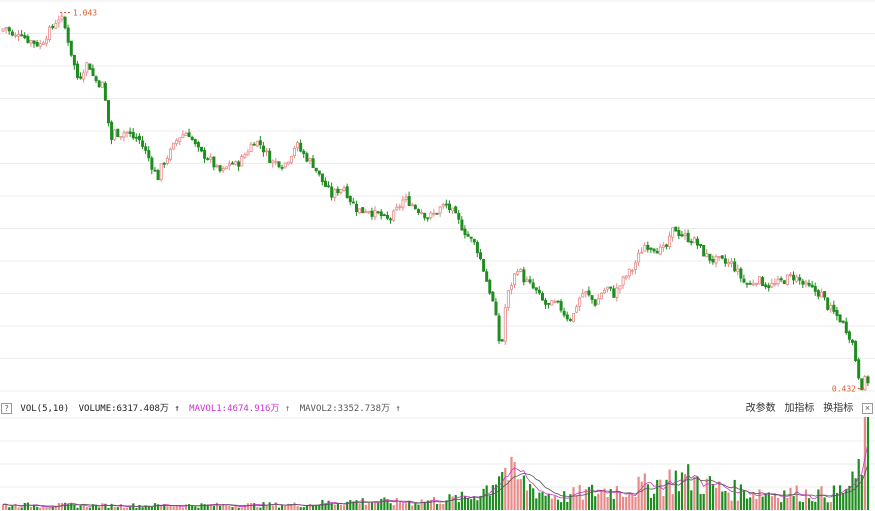 The image size is (875, 511). I want to click on help-icon: ?, so click(6, 408).